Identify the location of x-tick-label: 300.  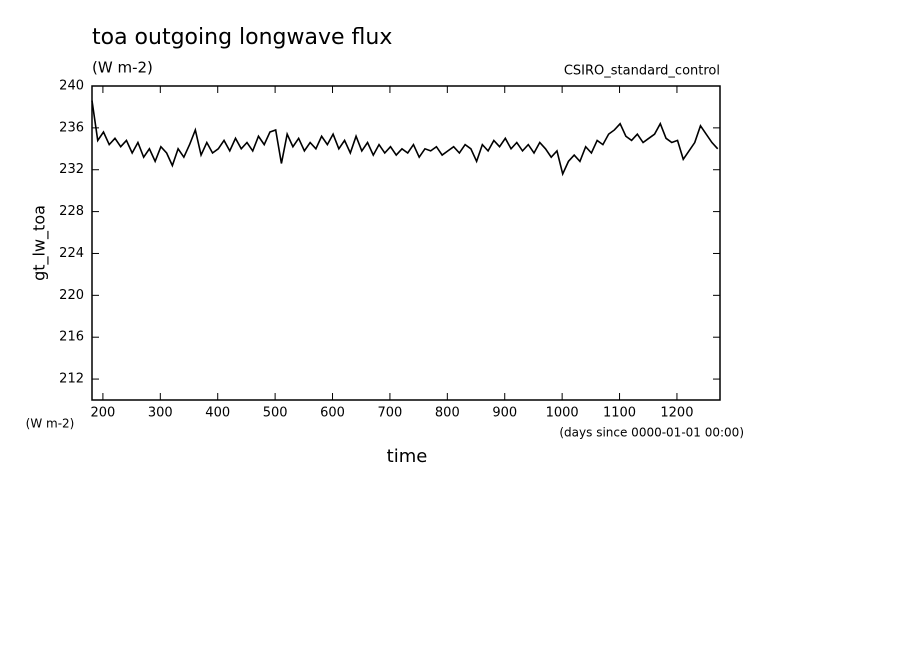
(160, 413).